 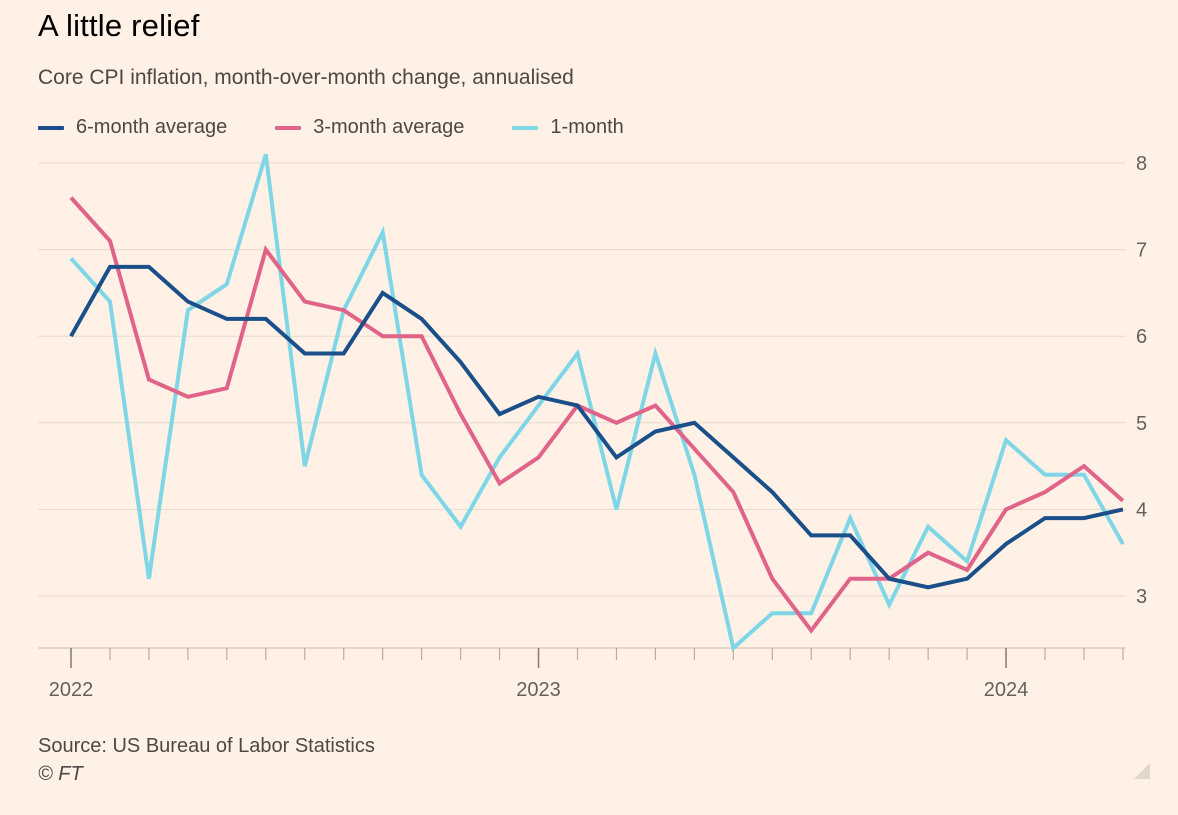 I want to click on y-tick-label-3: 3, so click(x=1141, y=597).